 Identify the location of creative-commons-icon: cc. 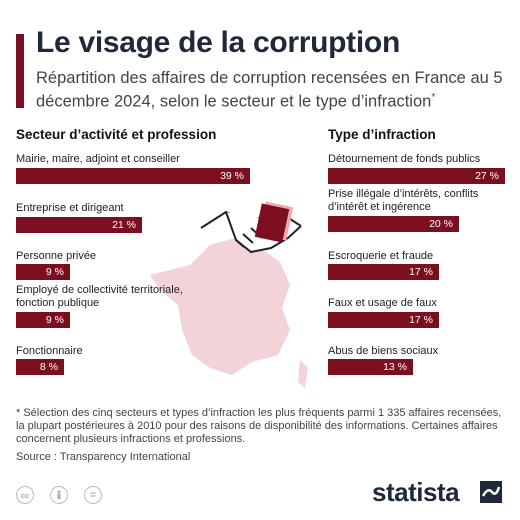
(25, 495).